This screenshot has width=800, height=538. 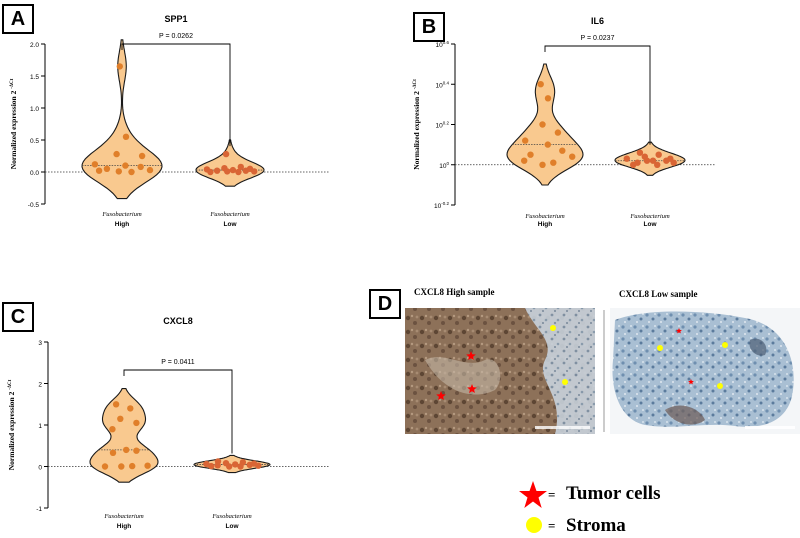 I want to click on y-tick-label: 100.2, so click(x=443, y=125).